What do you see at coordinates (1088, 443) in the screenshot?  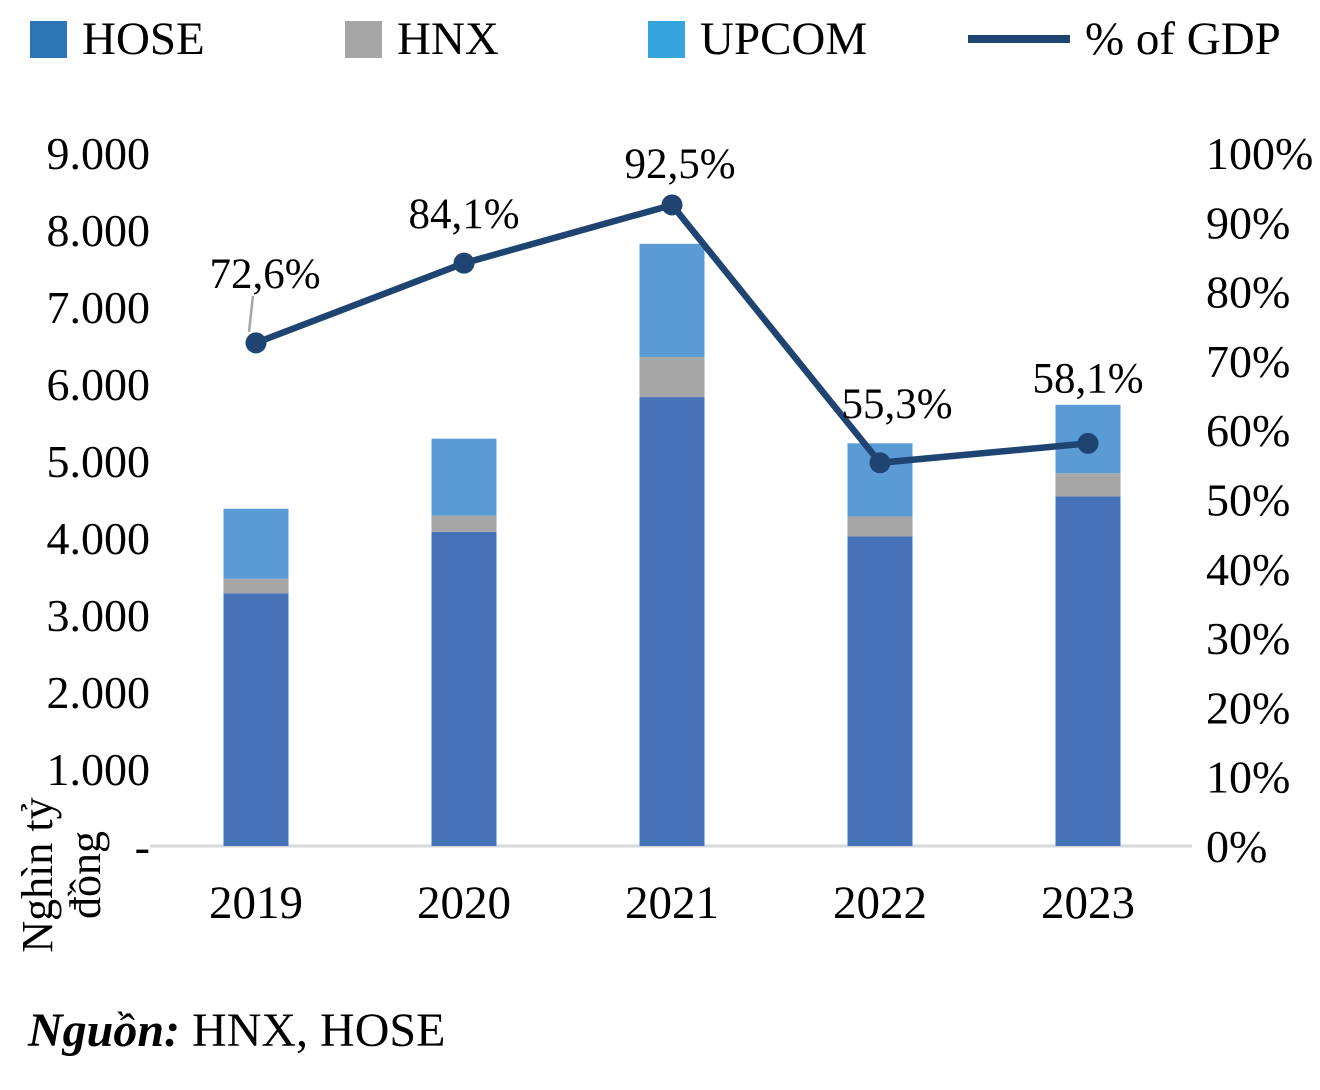 I see `gdp-marker-2023` at bounding box center [1088, 443].